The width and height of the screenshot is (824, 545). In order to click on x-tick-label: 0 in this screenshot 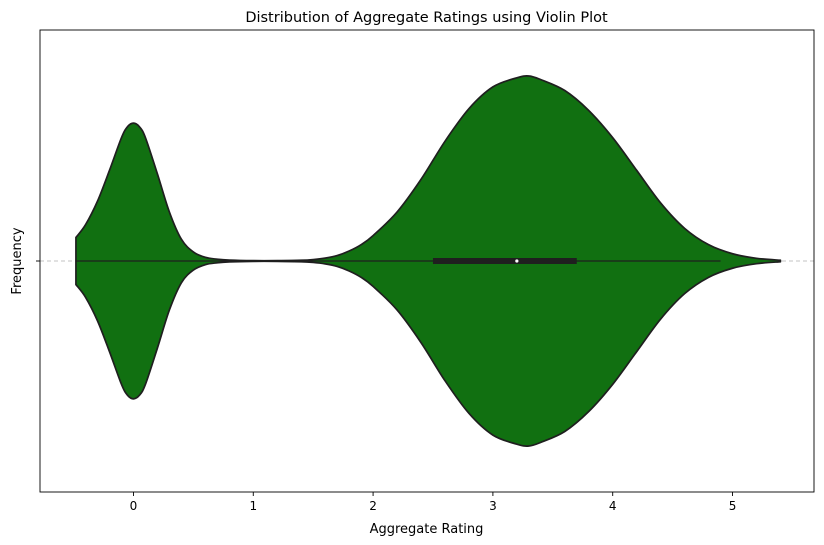, I will do `click(134, 506)`.